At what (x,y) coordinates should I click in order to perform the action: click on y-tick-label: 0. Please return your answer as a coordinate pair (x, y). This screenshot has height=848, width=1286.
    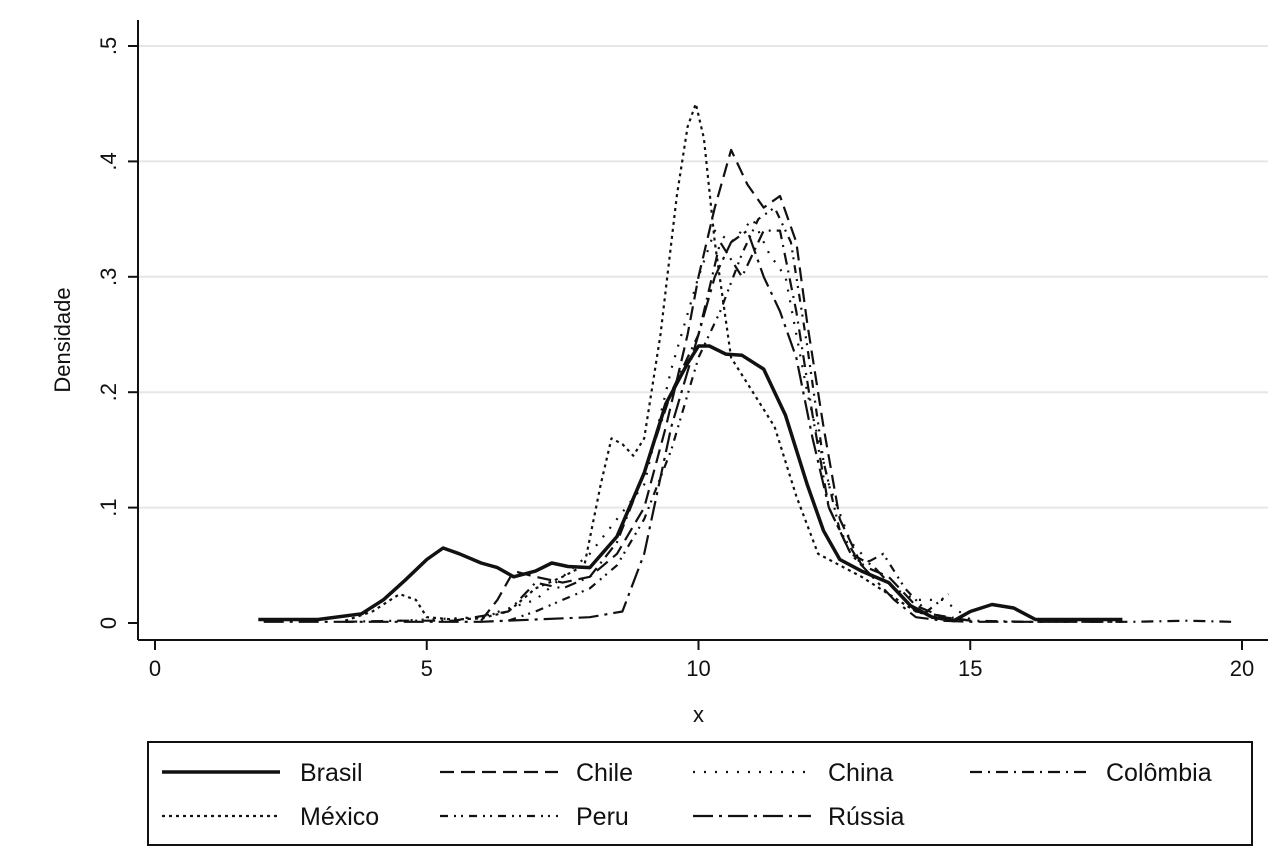
    Looking at the image, I should click on (108, 623).